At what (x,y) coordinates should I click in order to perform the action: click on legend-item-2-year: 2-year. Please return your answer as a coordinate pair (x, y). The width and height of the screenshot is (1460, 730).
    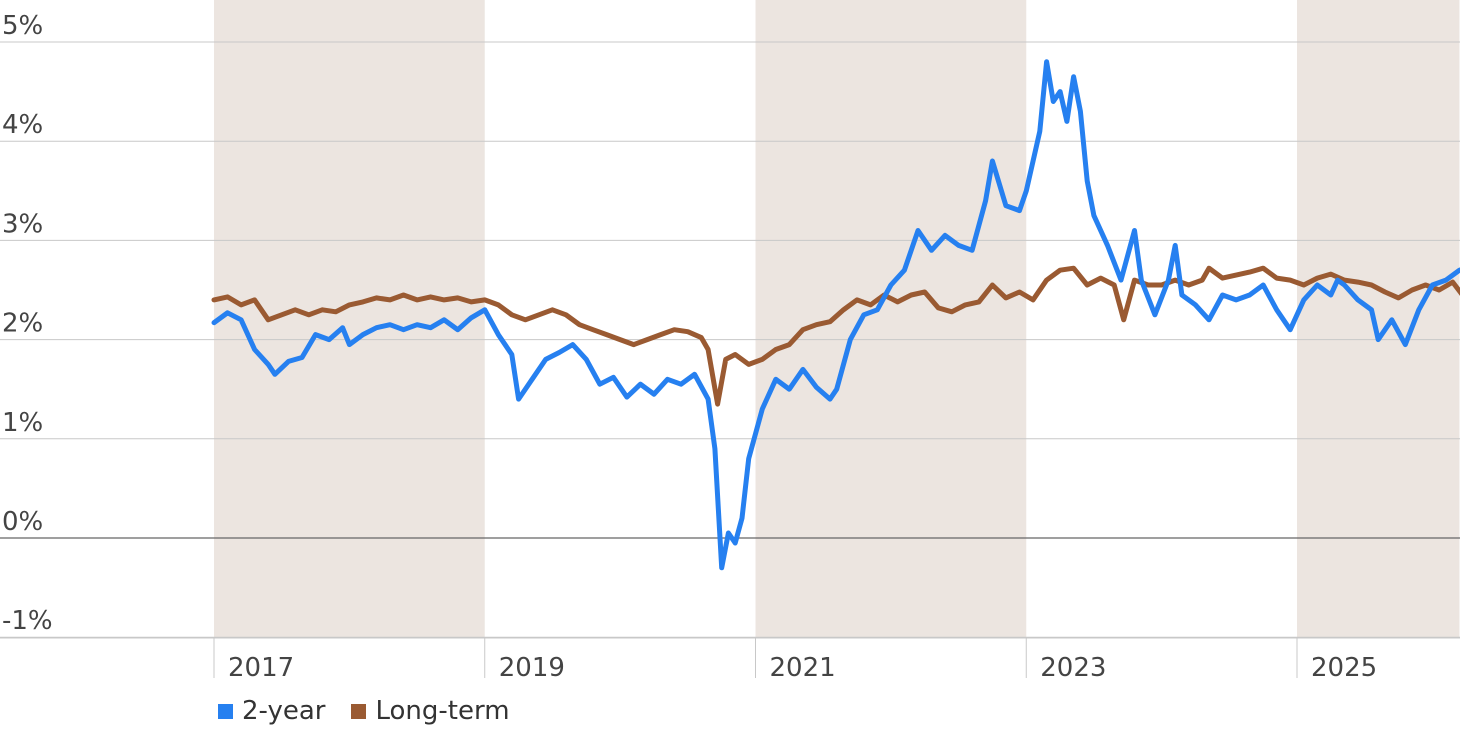
    Looking at the image, I should click on (271, 711).